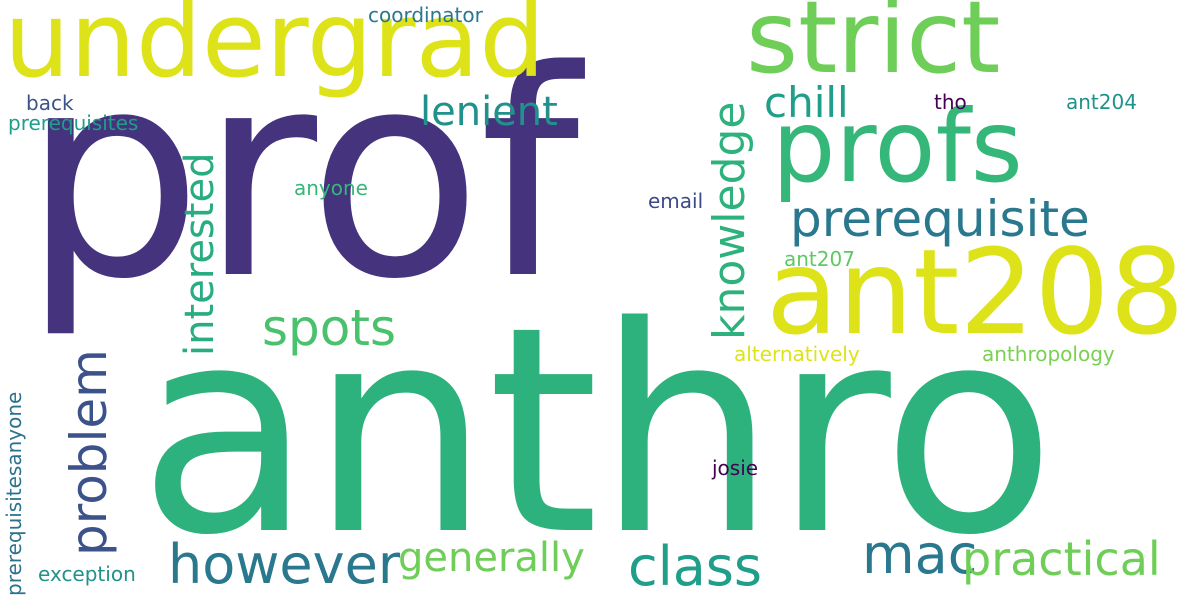 The image size is (1200, 600). Describe the element at coordinates (489, 112) in the screenshot. I see `word-lenient: lenient` at that location.